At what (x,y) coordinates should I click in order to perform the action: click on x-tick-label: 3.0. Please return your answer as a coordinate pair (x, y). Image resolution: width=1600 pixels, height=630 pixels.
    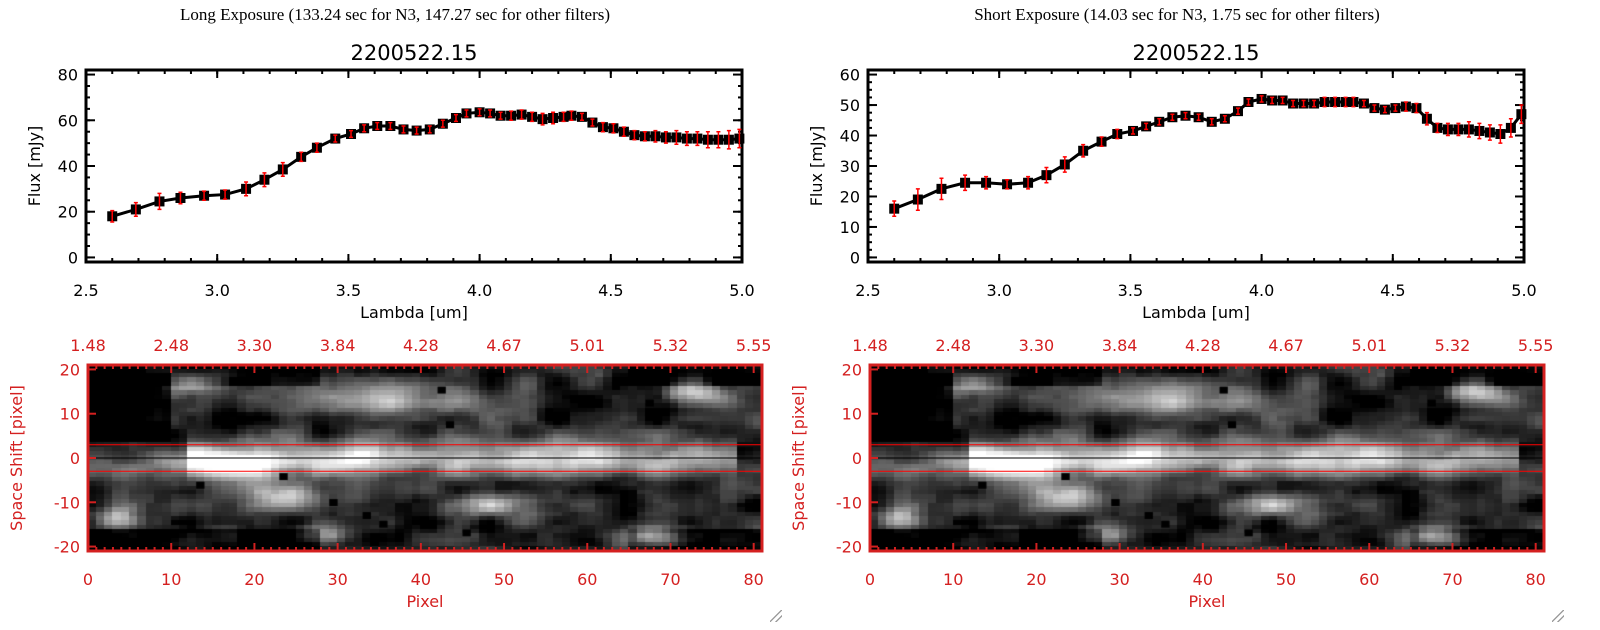
    Looking at the image, I should click on (216, 290).